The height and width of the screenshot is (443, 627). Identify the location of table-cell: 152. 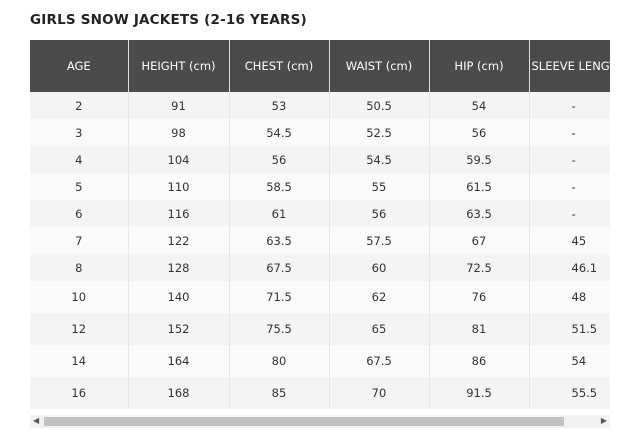
(179, 329).